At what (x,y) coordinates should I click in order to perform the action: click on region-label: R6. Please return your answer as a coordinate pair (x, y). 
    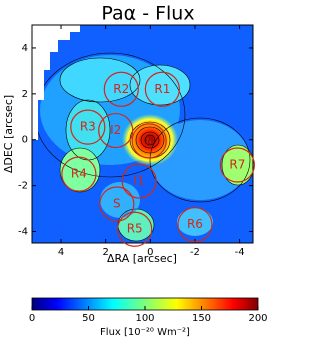
    Looking at the image, I should click on (195, 224).